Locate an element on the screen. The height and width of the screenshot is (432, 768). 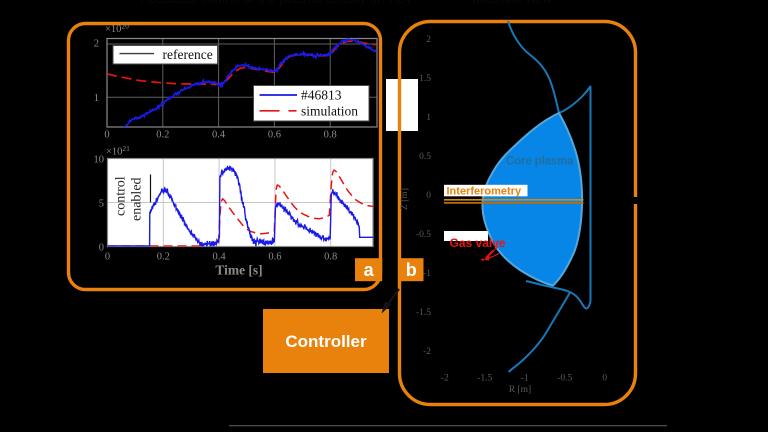
svg-text: a is located at coordinates (369, 270).